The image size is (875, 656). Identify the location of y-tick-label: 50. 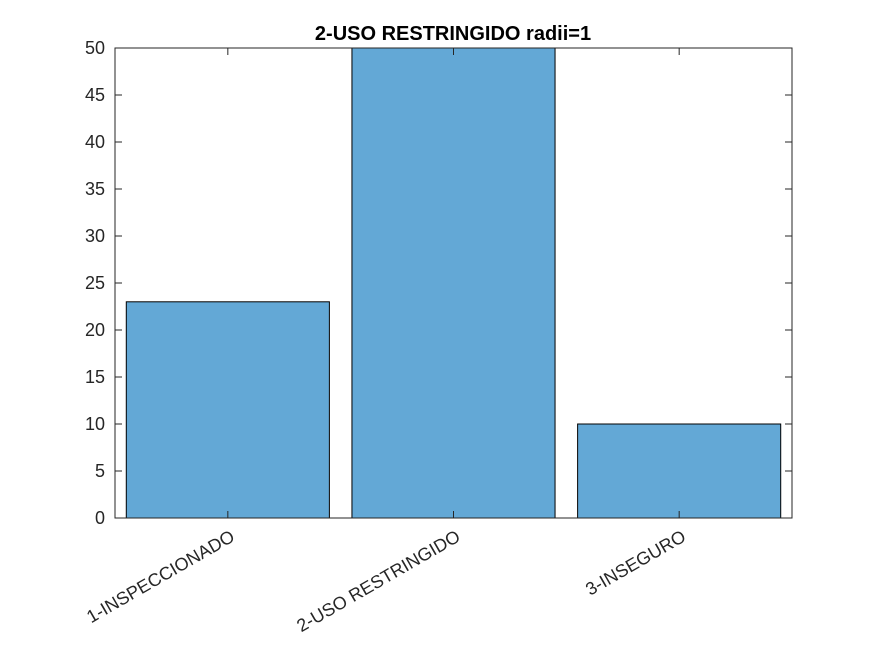
(95, 48).